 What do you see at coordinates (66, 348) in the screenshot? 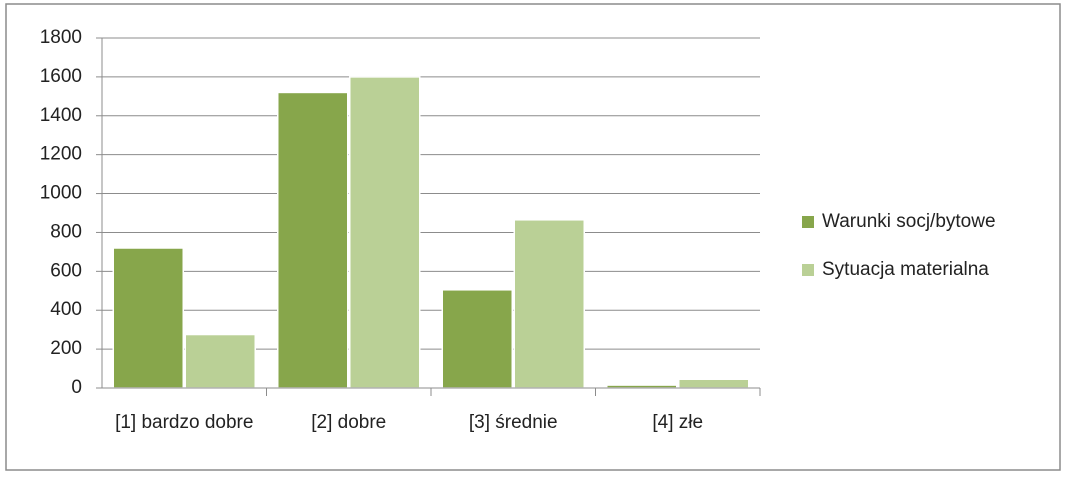
I see `y-tick-label: 200` at bounding box center [66, 348].